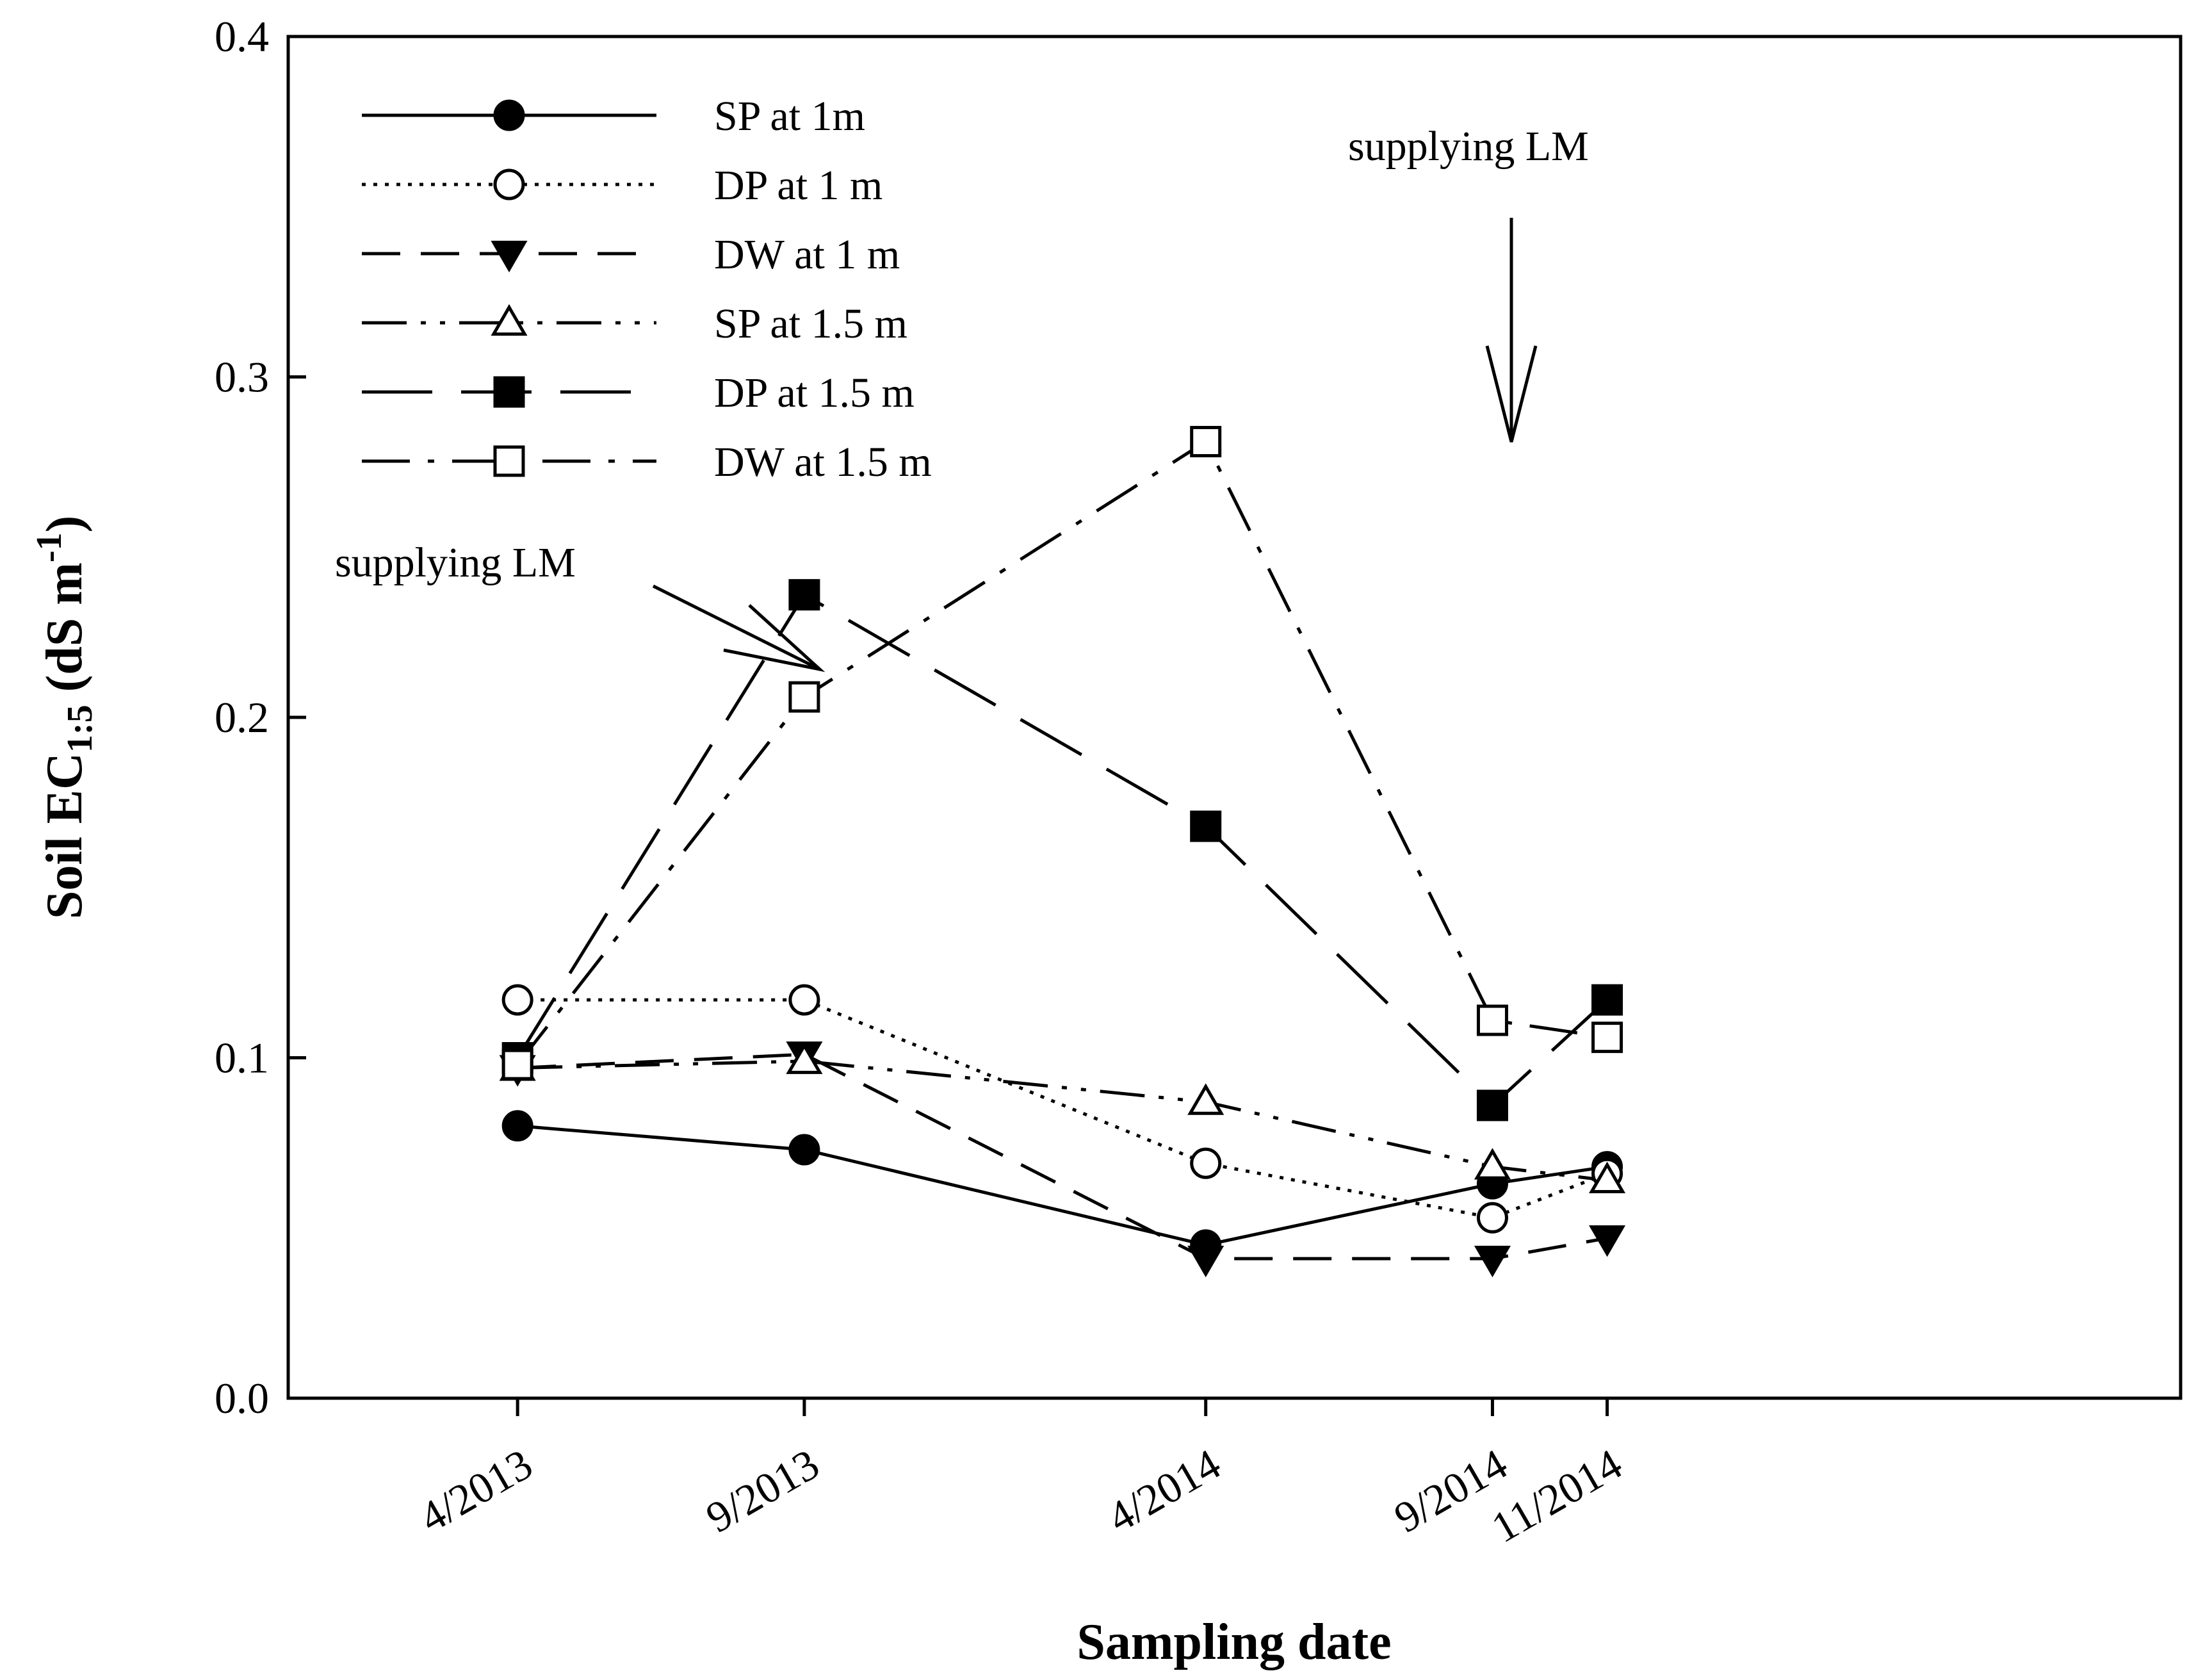  Describe the element at coordinates (823, 462) in the screenshot. I see `legend-label: DW at 1.5 m` at that location.